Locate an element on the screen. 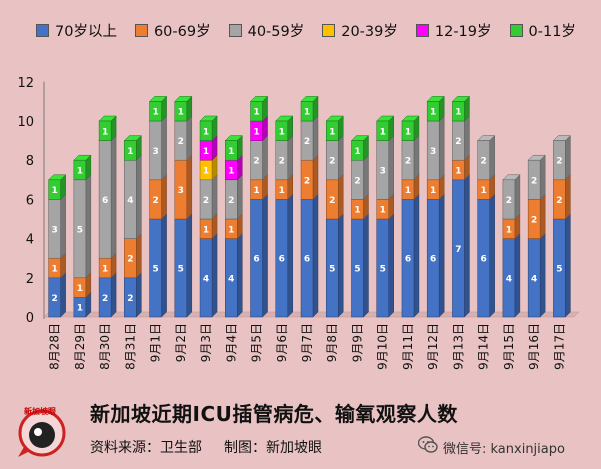 The width and height of the screenshot is (601, 469). y-tick-label: 4 is located at coordinates (30, 240).